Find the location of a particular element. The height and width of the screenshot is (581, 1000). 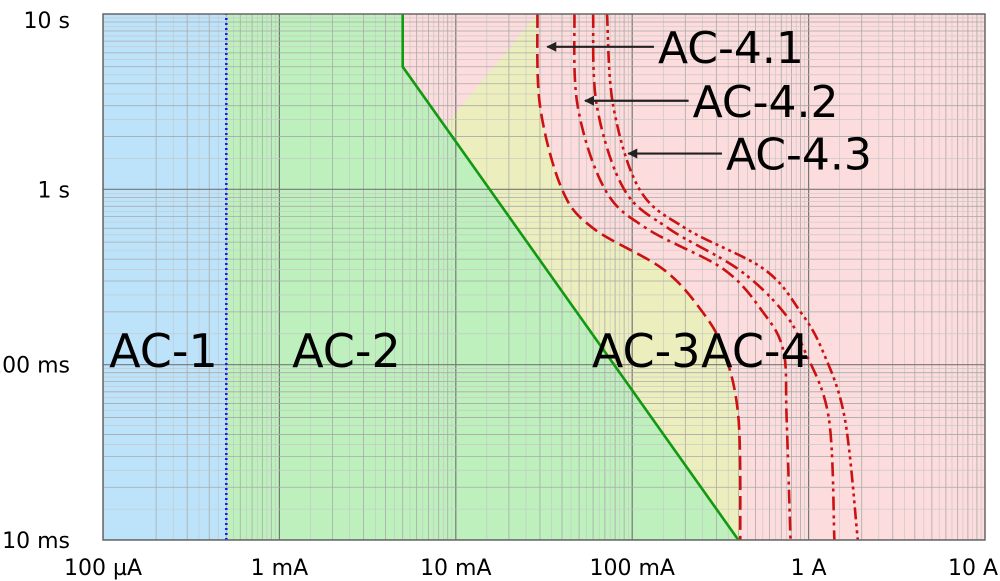

region-label-ac-2: AC-2 is located at coordinates (346, 351).